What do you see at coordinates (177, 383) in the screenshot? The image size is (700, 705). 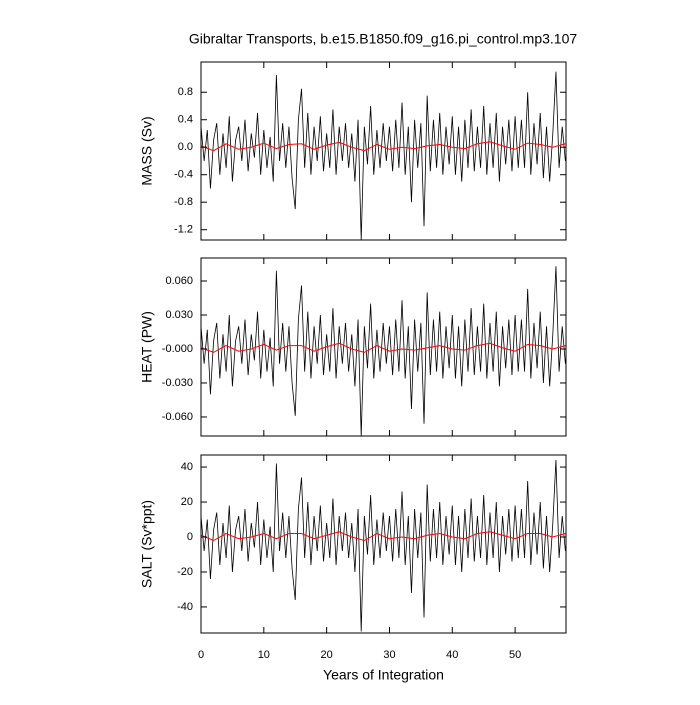 I see `y-tick-label: -0.030` at bounding box center [177, 383].